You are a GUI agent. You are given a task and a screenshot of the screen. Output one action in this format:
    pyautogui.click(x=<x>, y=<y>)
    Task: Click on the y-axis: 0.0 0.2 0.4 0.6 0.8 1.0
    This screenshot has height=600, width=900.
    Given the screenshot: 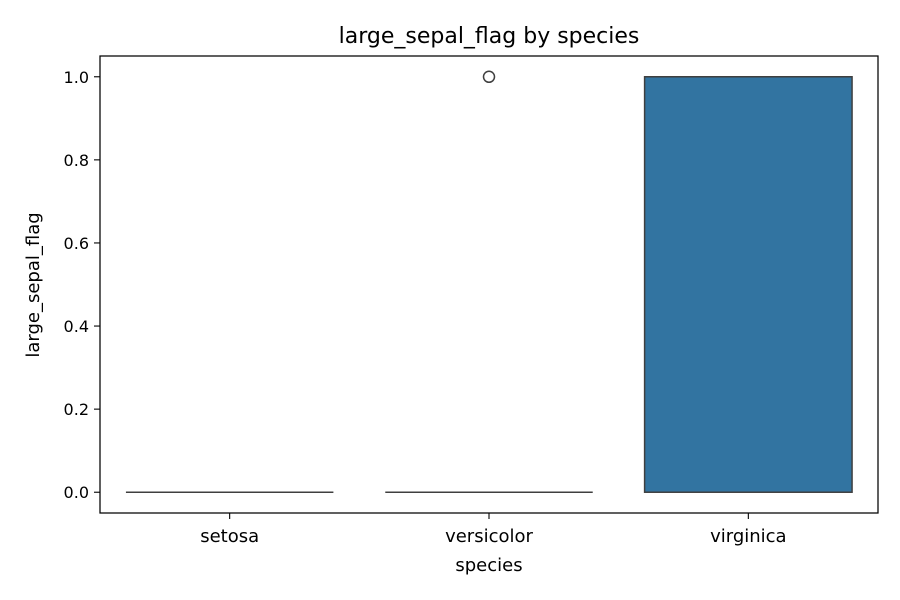 What is the action you would take?
    pyautogui.click(x=82, y=285)
    